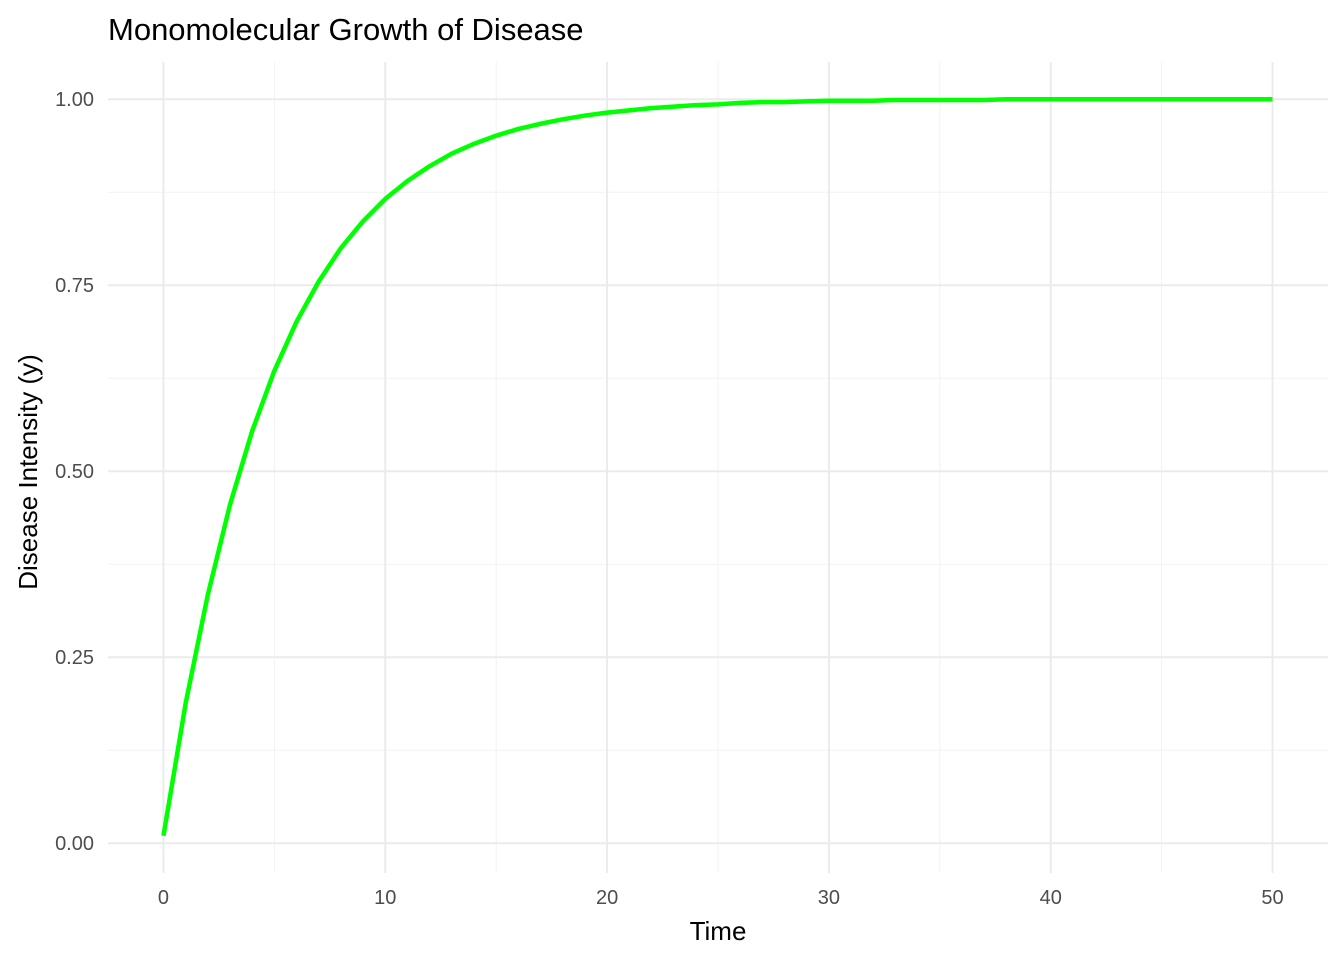 This screenshot has width=1344, height=960. I want to click on x-axis-tick-labels: 0 10 20 30 40 50, so click(721, 898).